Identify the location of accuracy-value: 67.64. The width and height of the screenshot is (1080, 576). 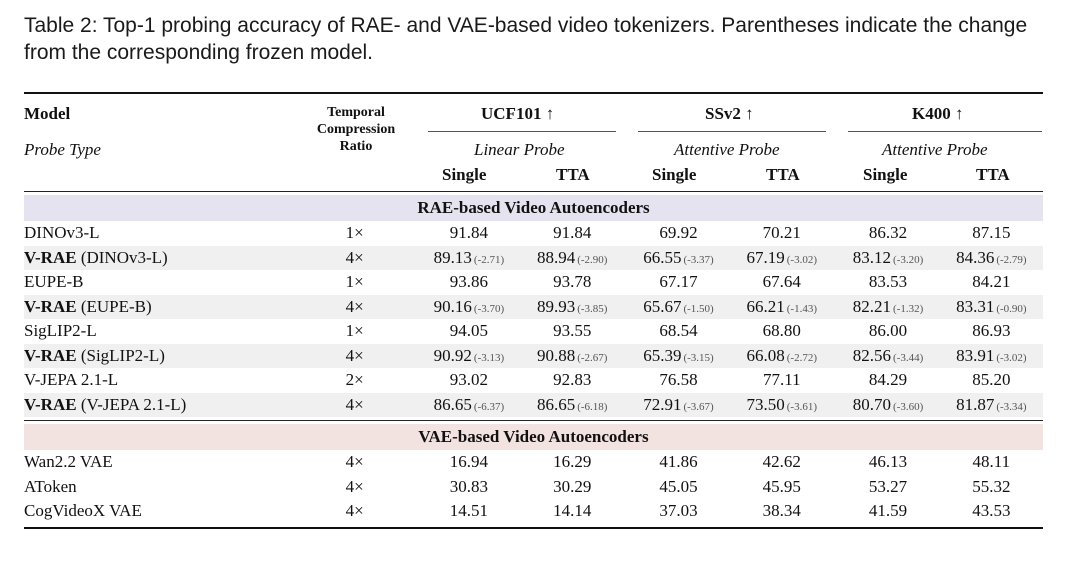
(781, 282).